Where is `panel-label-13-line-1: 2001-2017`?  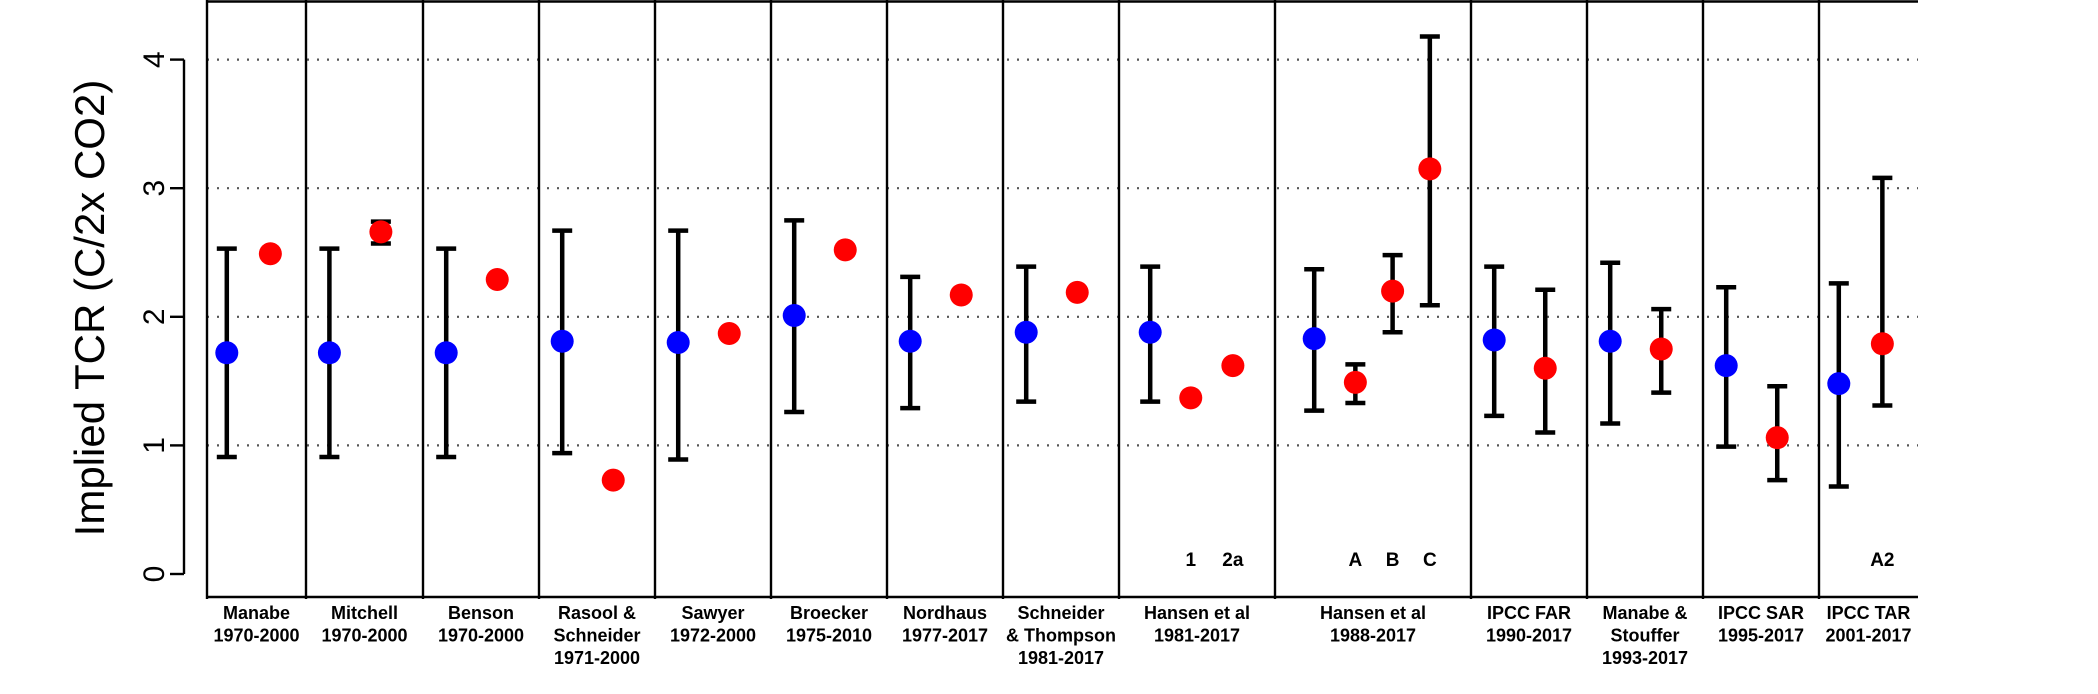
panel-label-13-line-1: 2001-2017 is located at coordinates (1868, 636).